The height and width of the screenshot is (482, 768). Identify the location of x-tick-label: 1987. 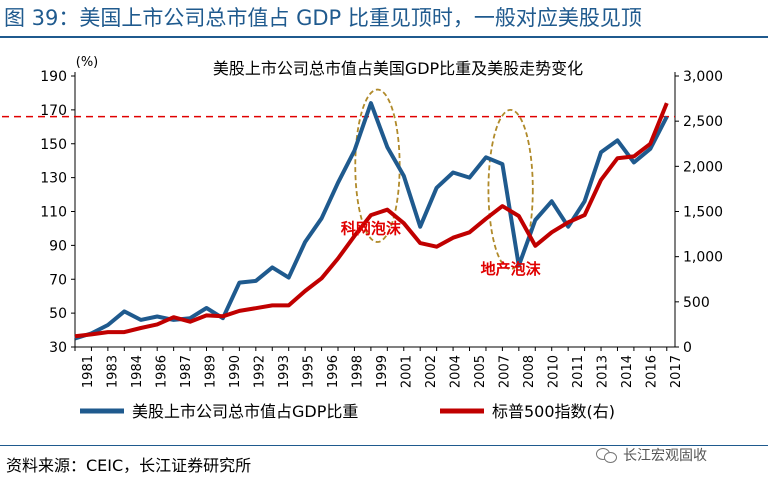
(186, 371).